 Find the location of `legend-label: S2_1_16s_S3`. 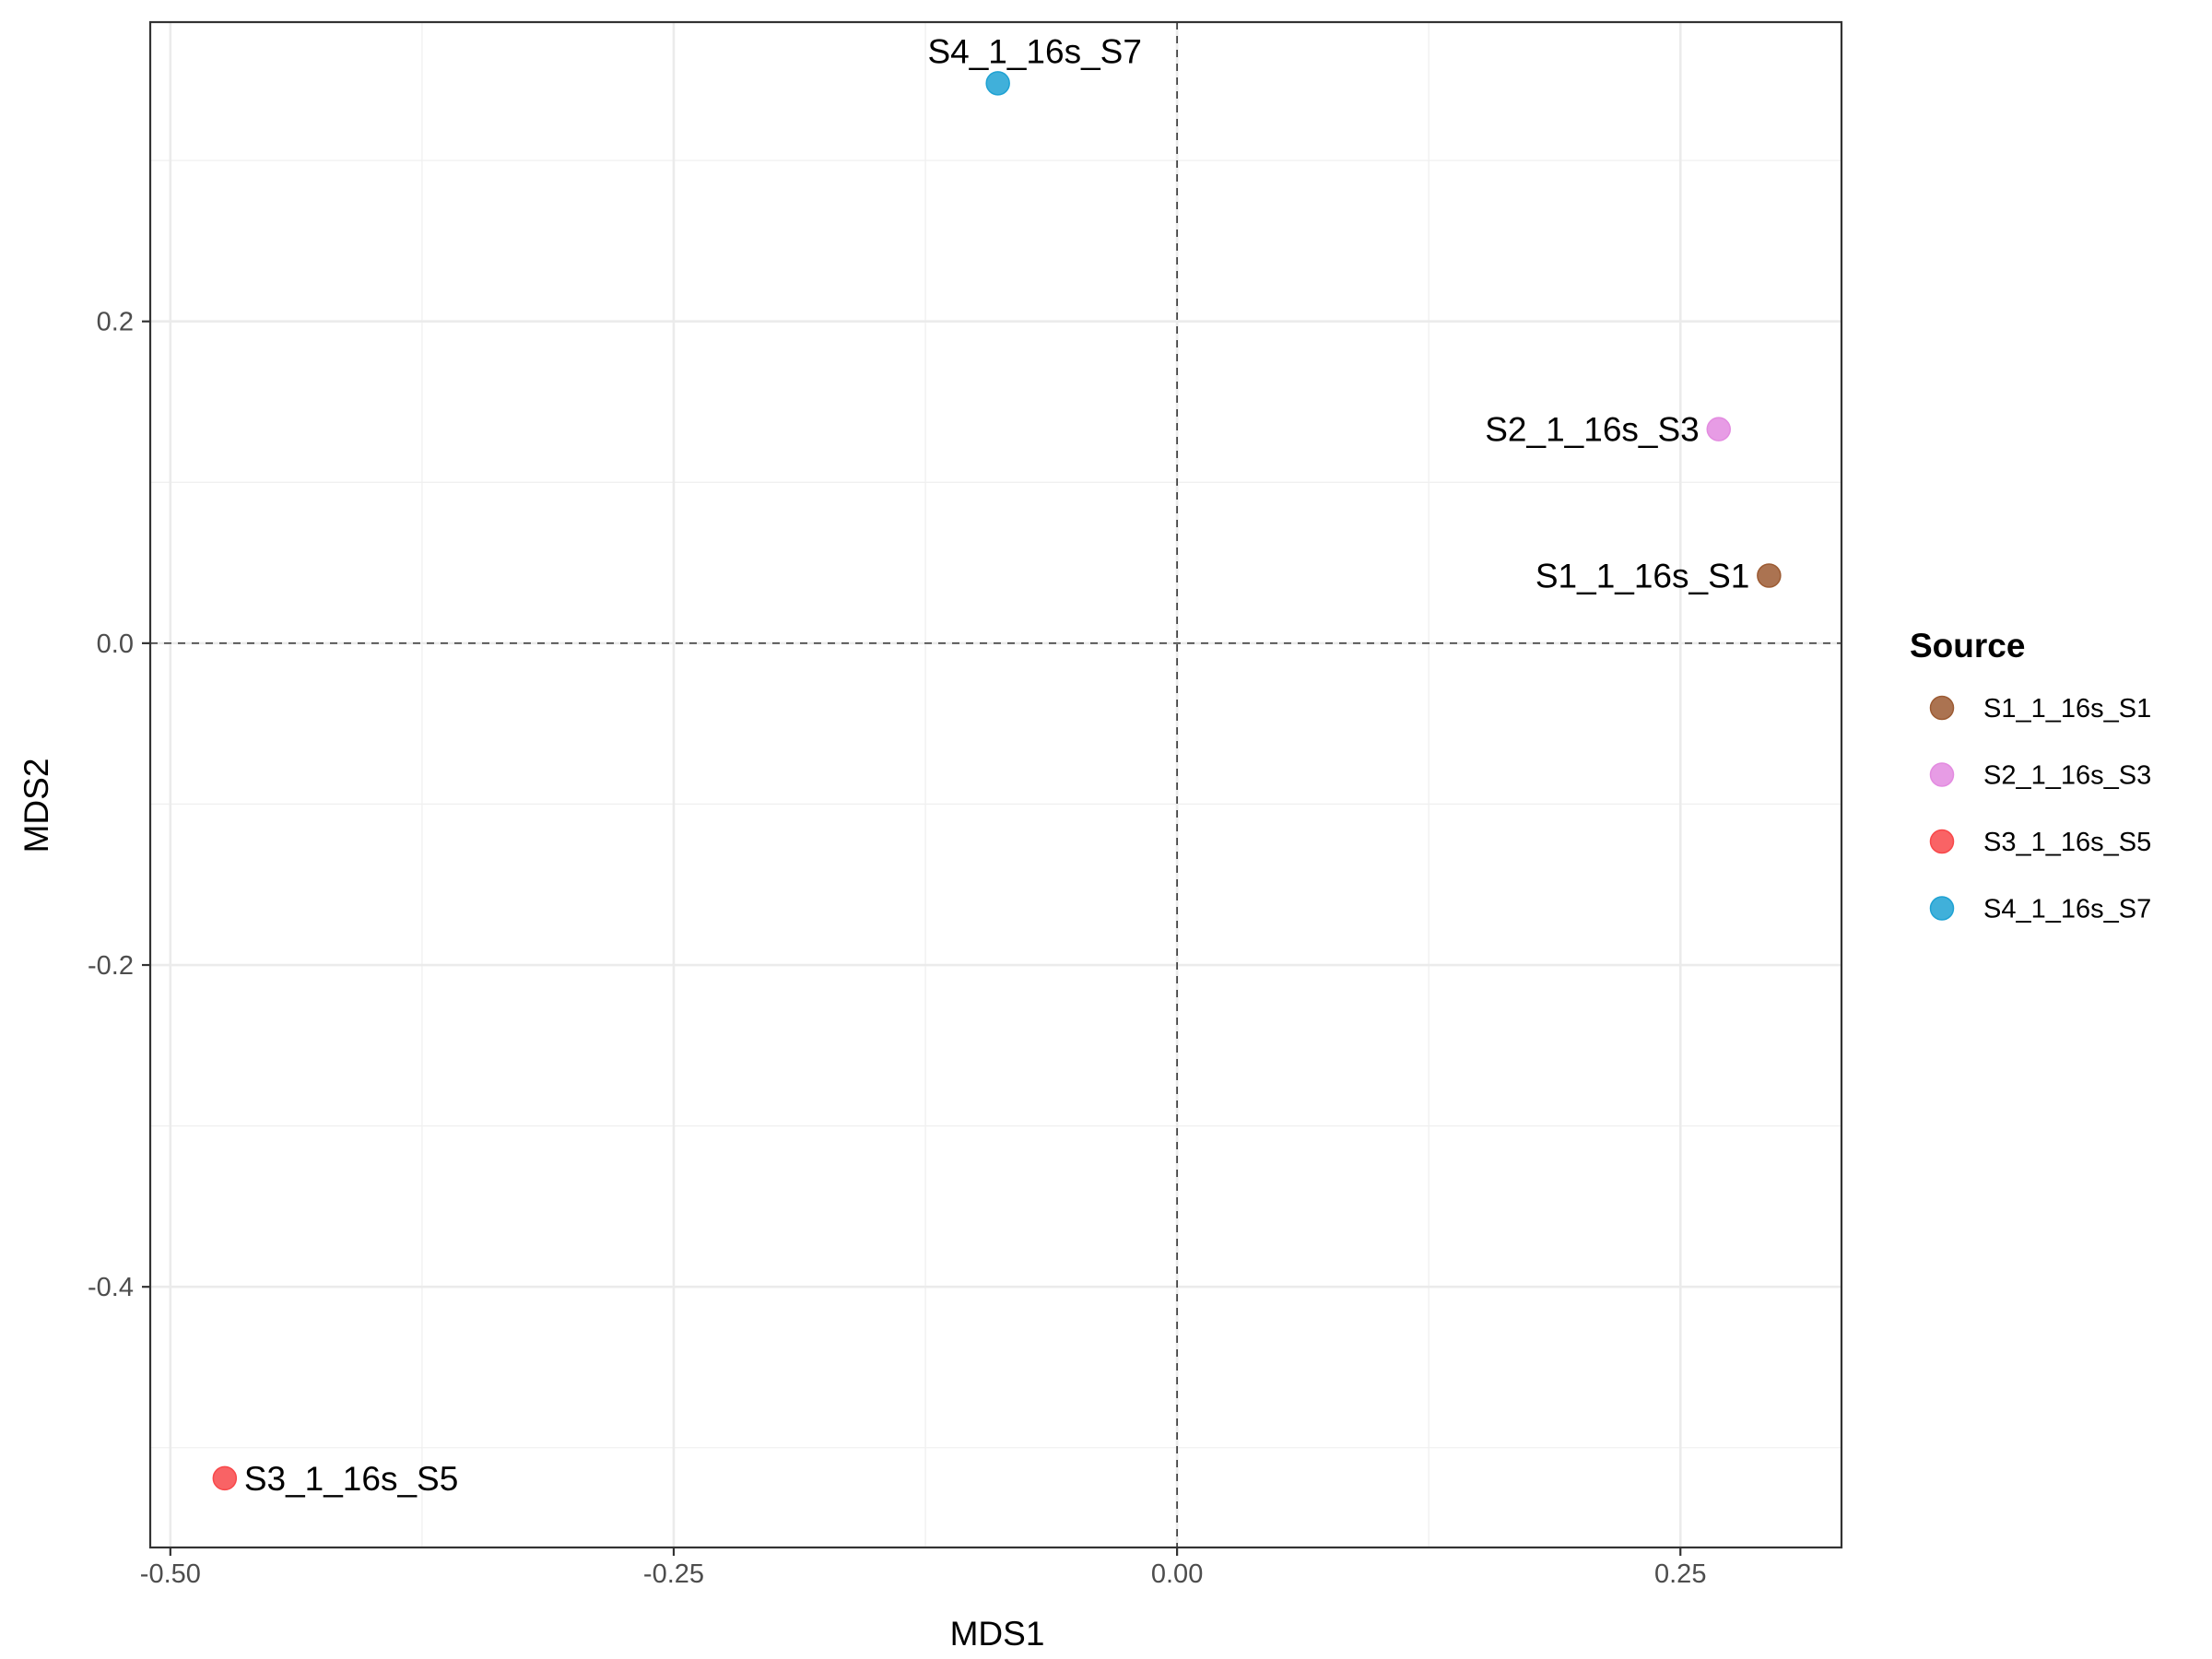

legend-label: S2_1_16s_S3 is located at coordinates (2067, 776).